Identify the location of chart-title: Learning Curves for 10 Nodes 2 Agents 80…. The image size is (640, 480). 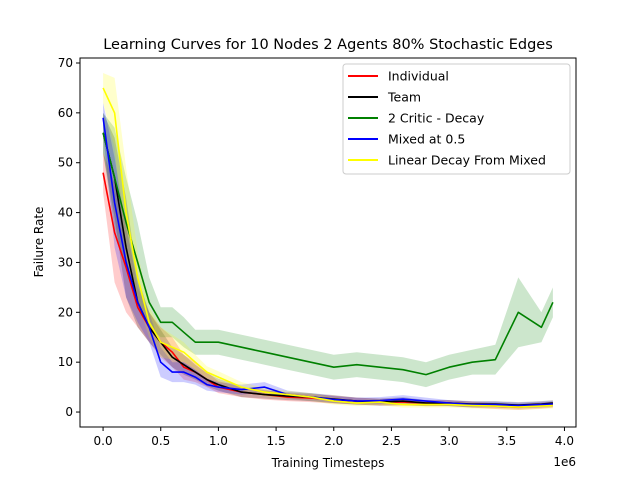
(328, 45).